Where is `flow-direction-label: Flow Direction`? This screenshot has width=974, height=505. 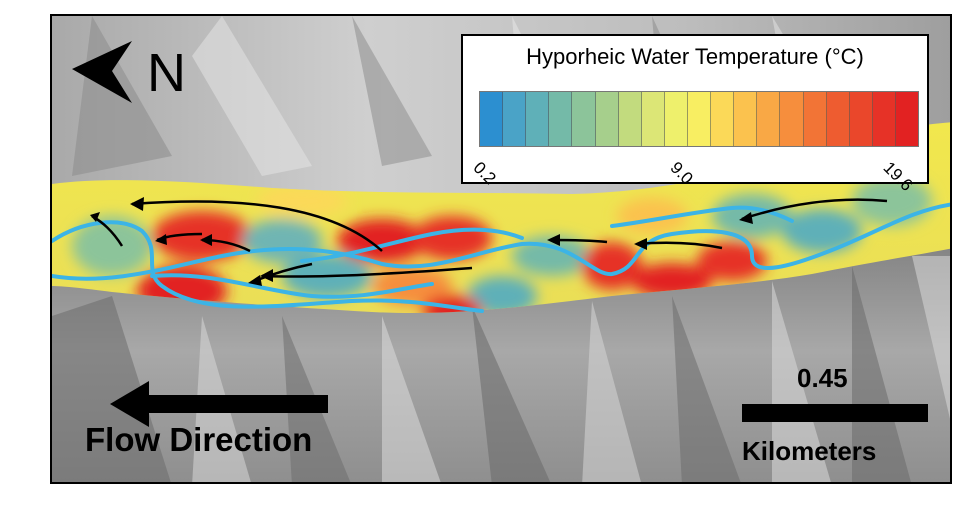 flow-direction-label: Flow Direction is located at coordinates (199, 439).